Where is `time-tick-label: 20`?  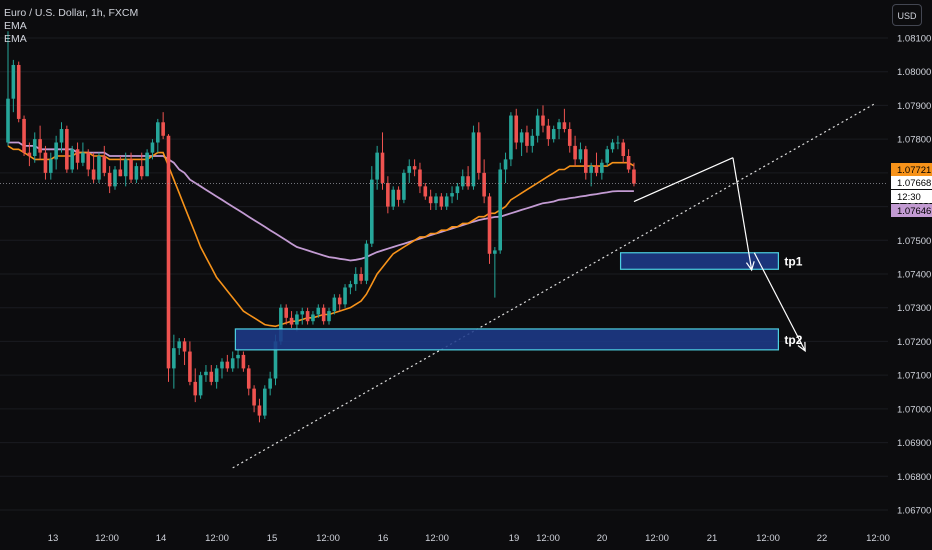 time-tick-label: 20 is located at coordinates (602, 538).